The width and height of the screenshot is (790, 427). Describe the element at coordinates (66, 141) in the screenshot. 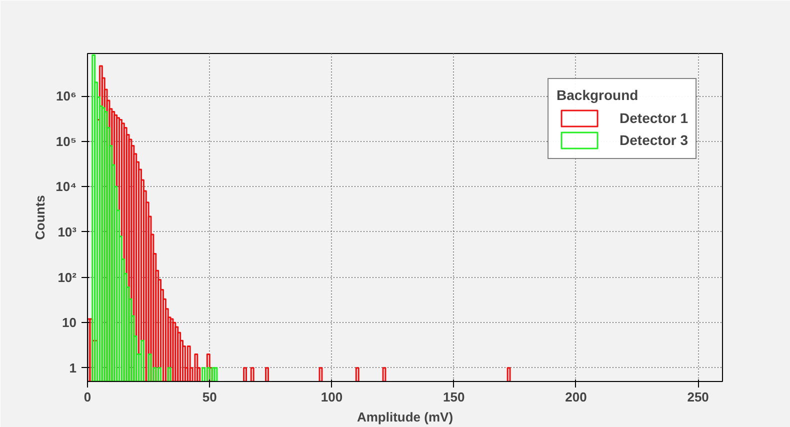

I see `y-tick-label: 10⁵` at that location.